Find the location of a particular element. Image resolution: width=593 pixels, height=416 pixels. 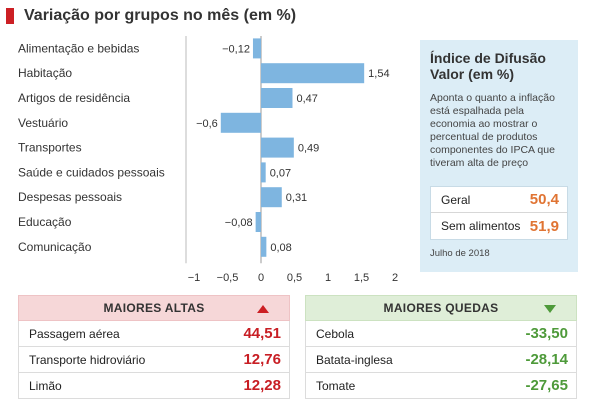

x-tick-label: 2 is located at coordinates (395, 278).